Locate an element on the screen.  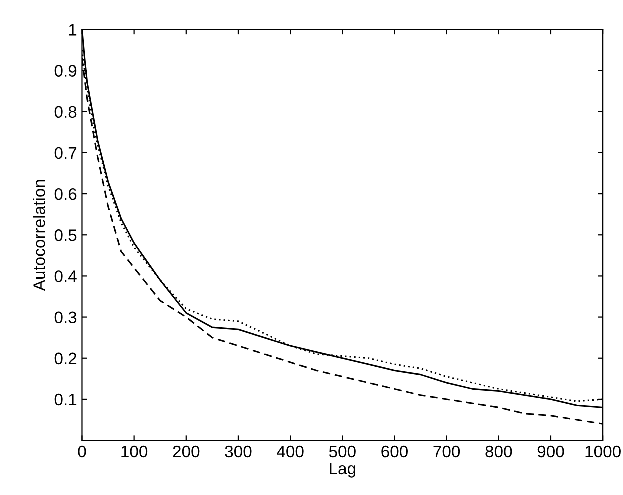
y-tick-label: 0.8 is located at coordinates (65, 112).